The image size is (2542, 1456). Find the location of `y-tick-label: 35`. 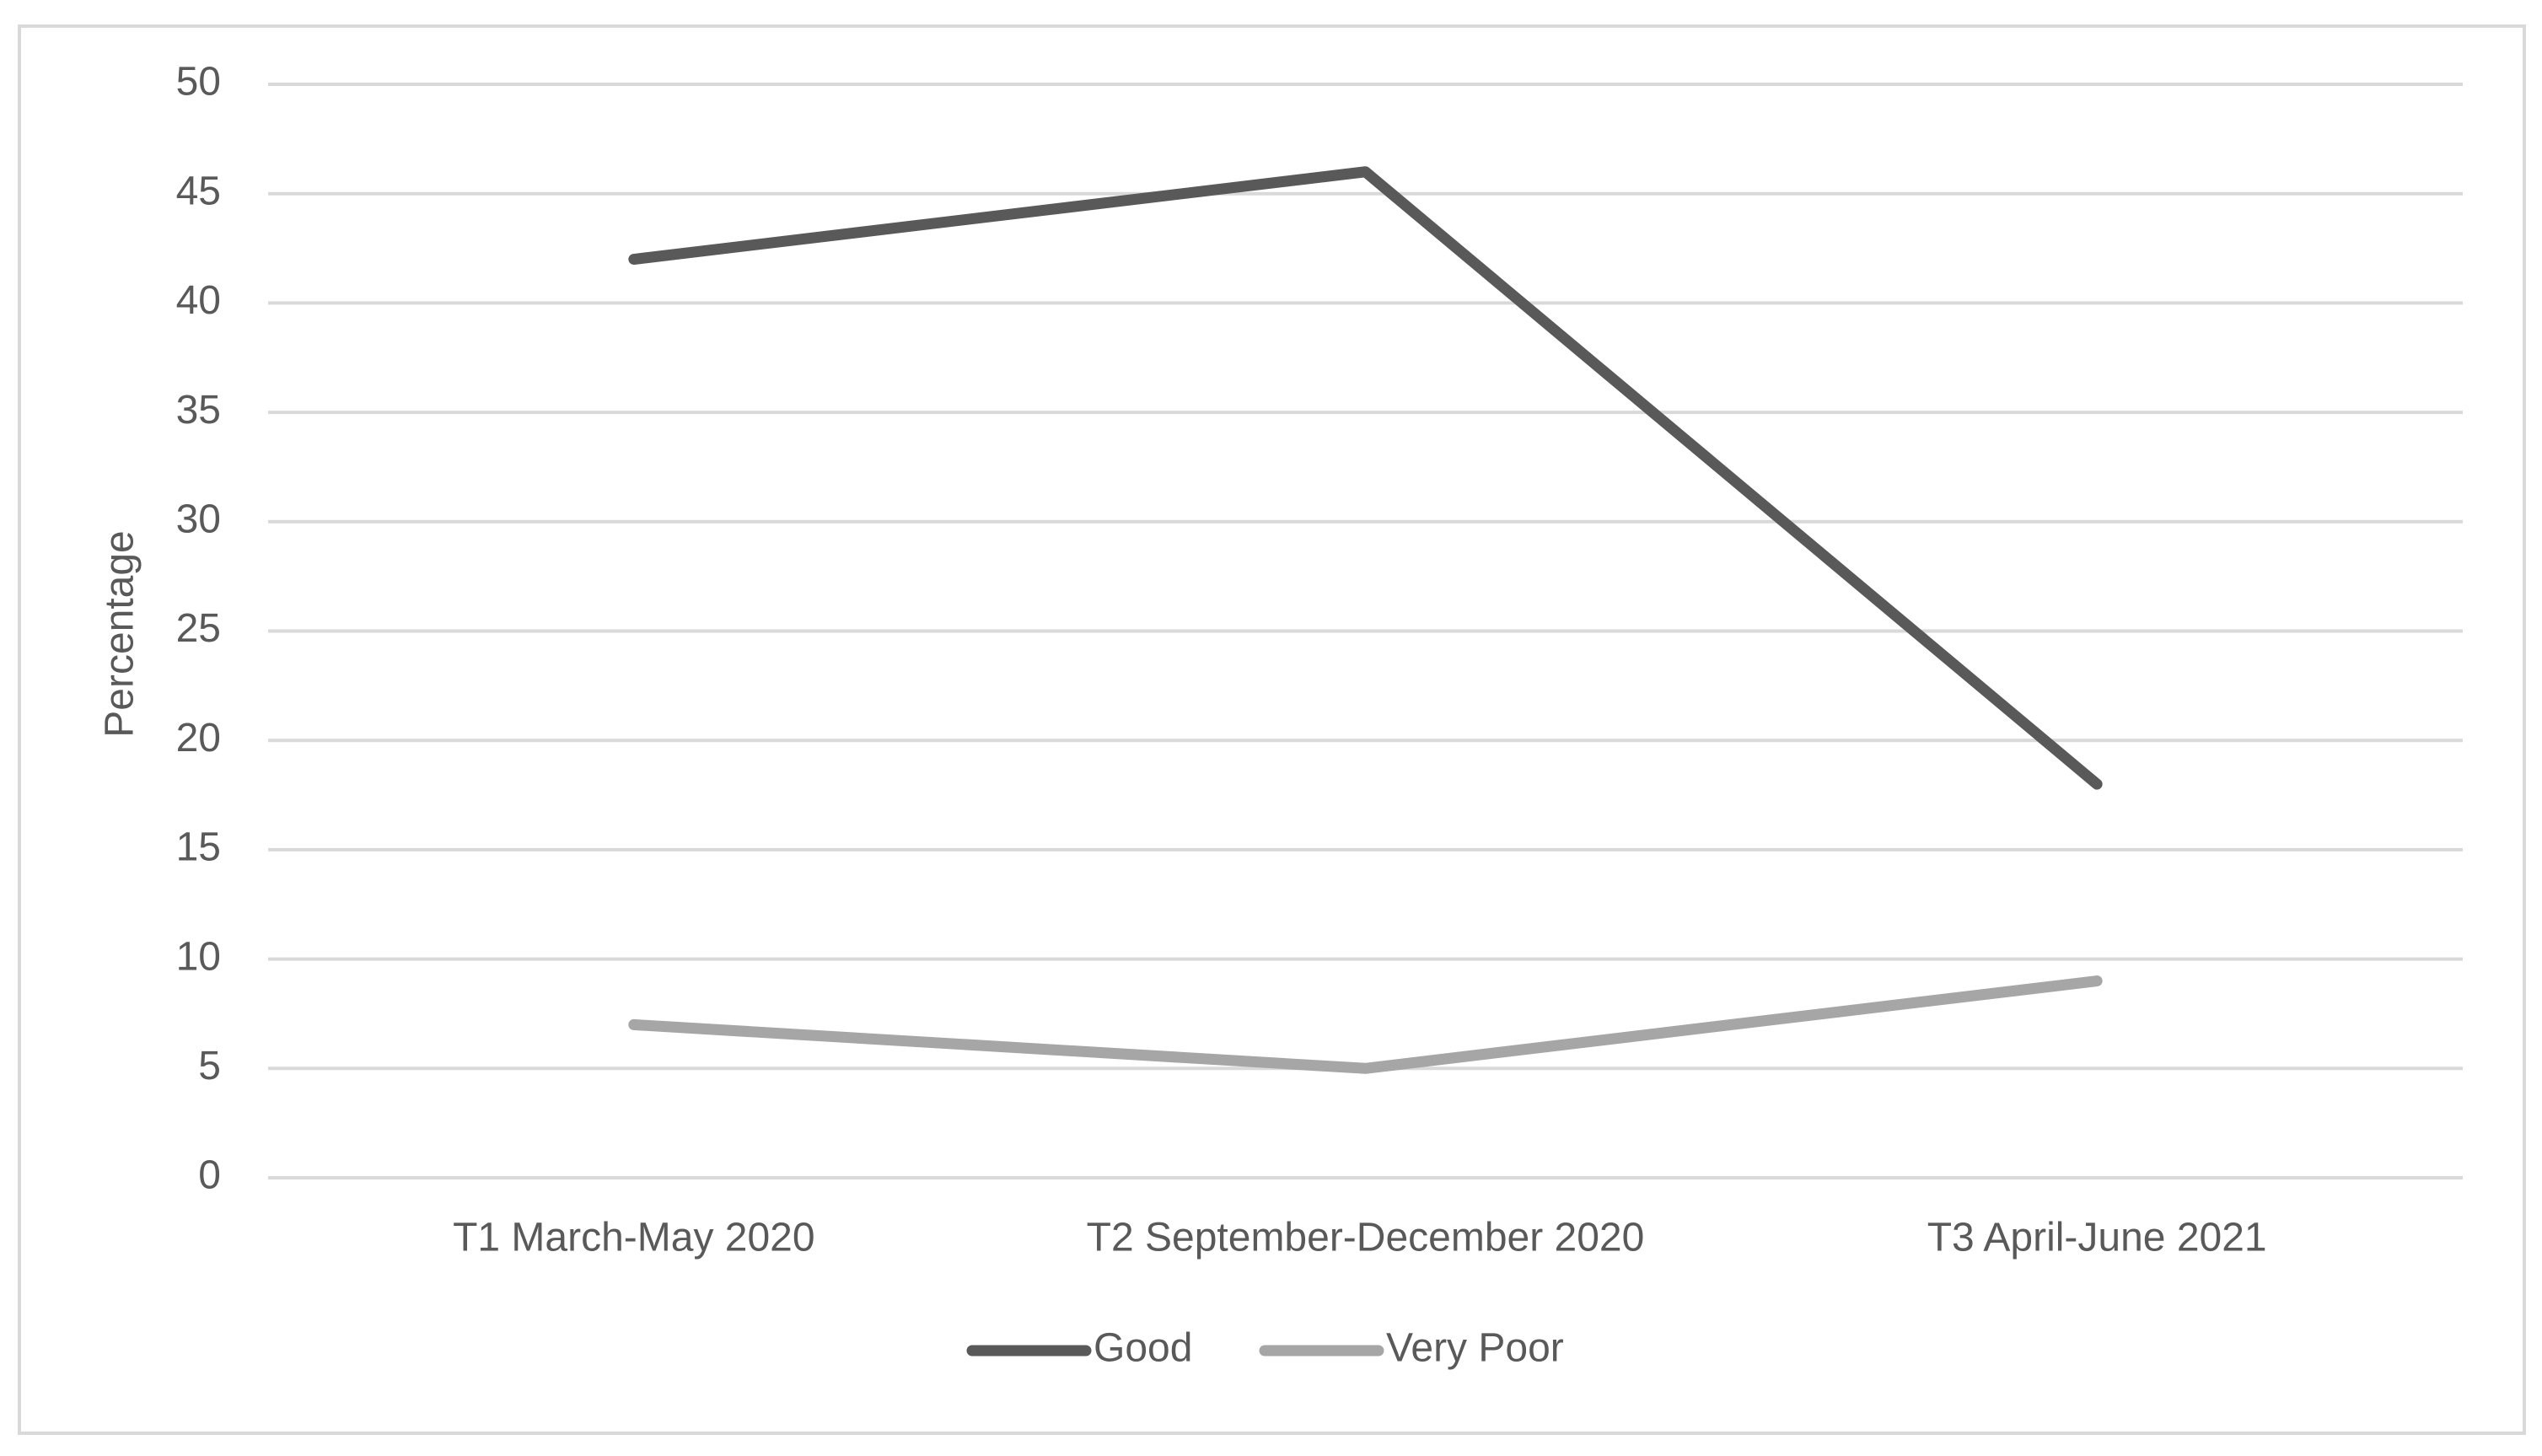

y-tick-label: 35 is located at coordinates (198, 410).